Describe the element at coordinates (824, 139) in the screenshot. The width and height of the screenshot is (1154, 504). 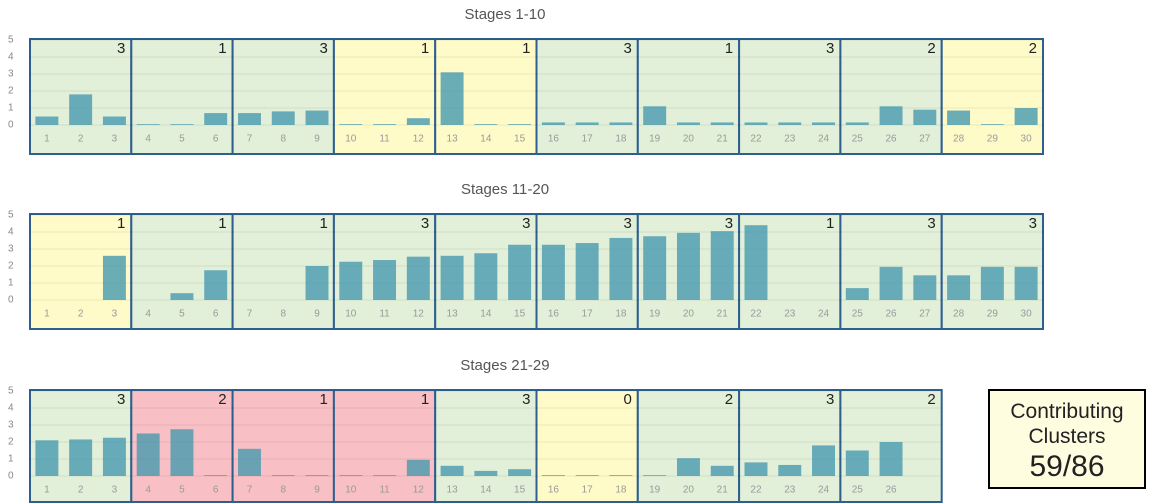
I see `x-tick-label: 24` at that location.